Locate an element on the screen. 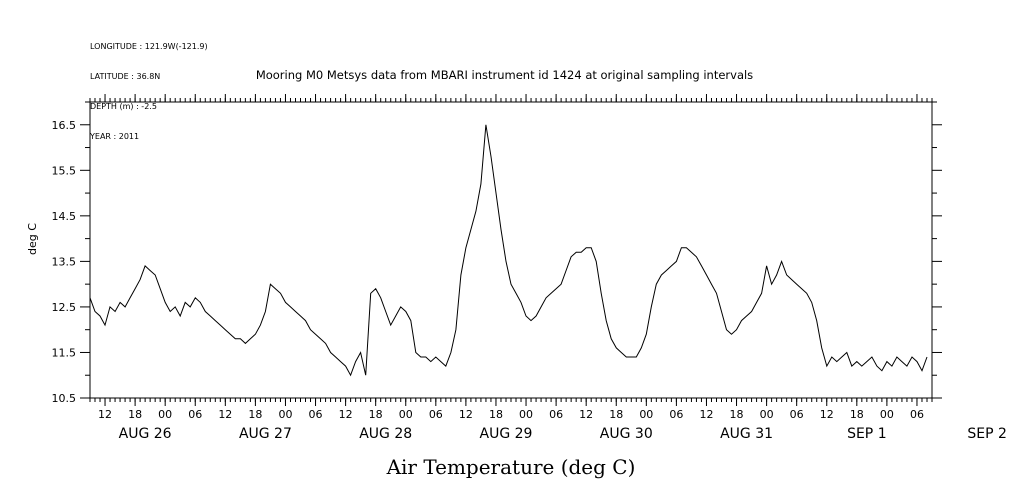 Image resolution: width=1009 pixels, height=504 pixels. x-axis-label: Air Temperature (deg C) is located at coordinates (511, 467).